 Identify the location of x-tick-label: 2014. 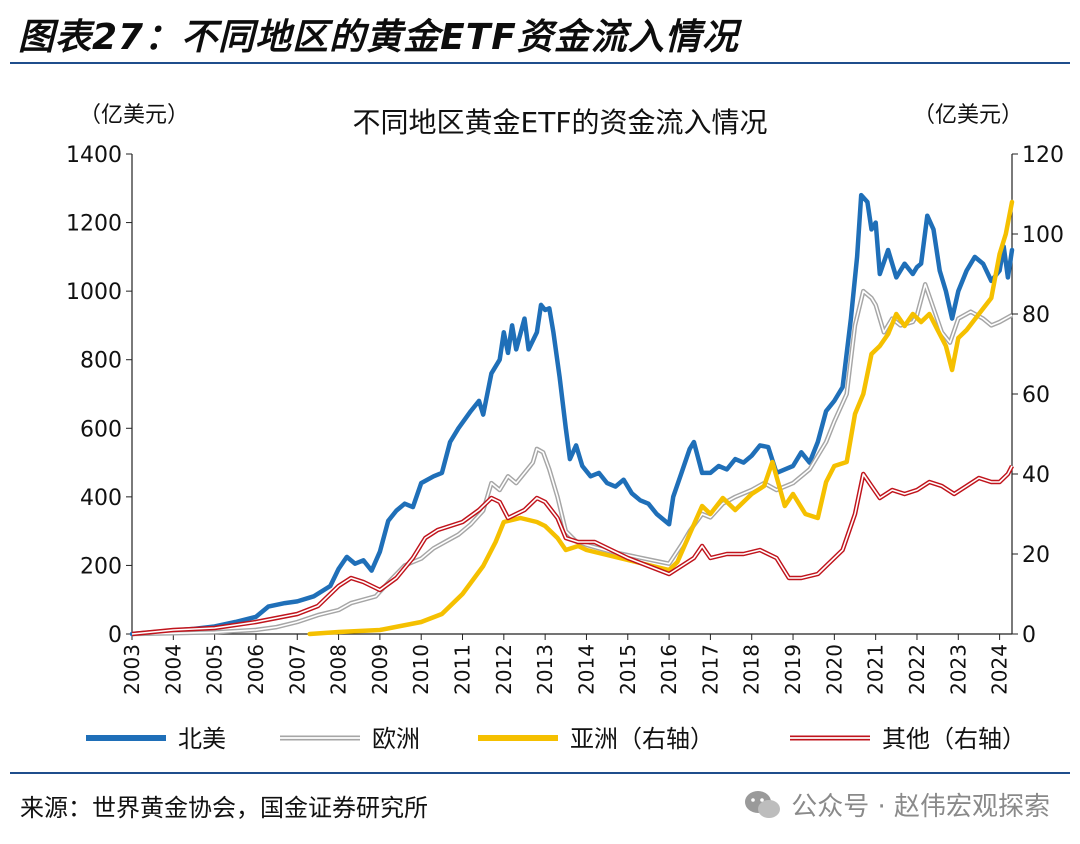
(586, 669).